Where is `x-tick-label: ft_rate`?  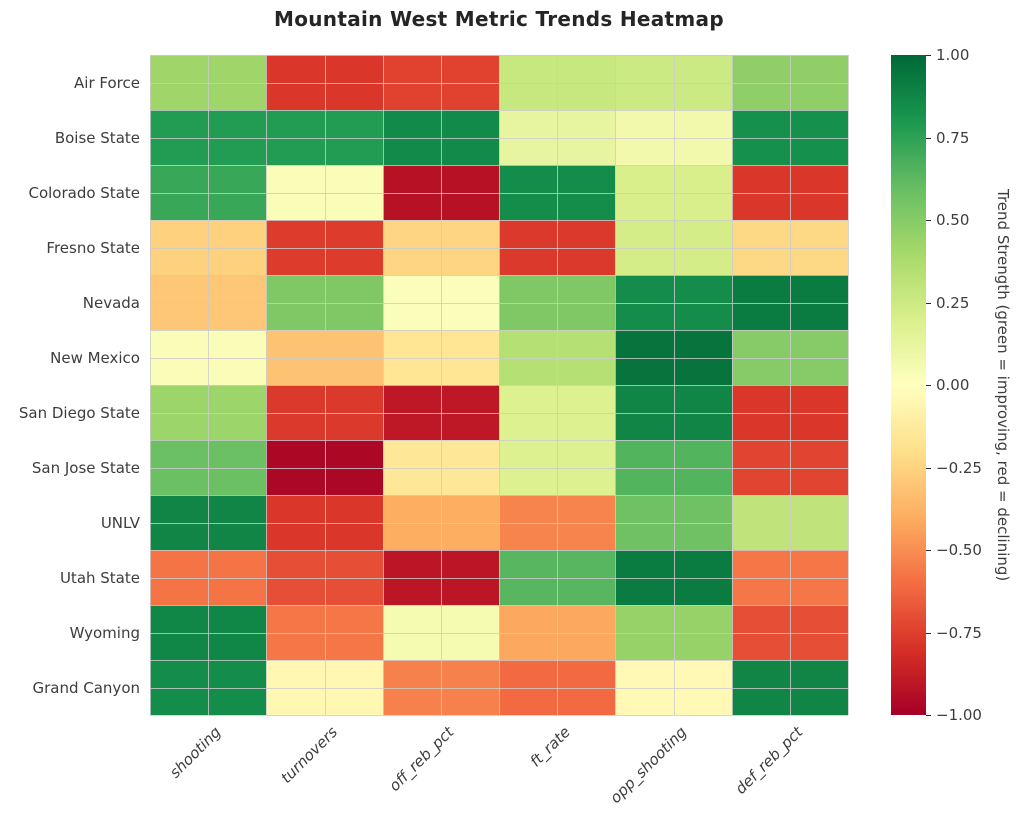
x-tick-label: ft_rate is located at coordinates (550, 747).